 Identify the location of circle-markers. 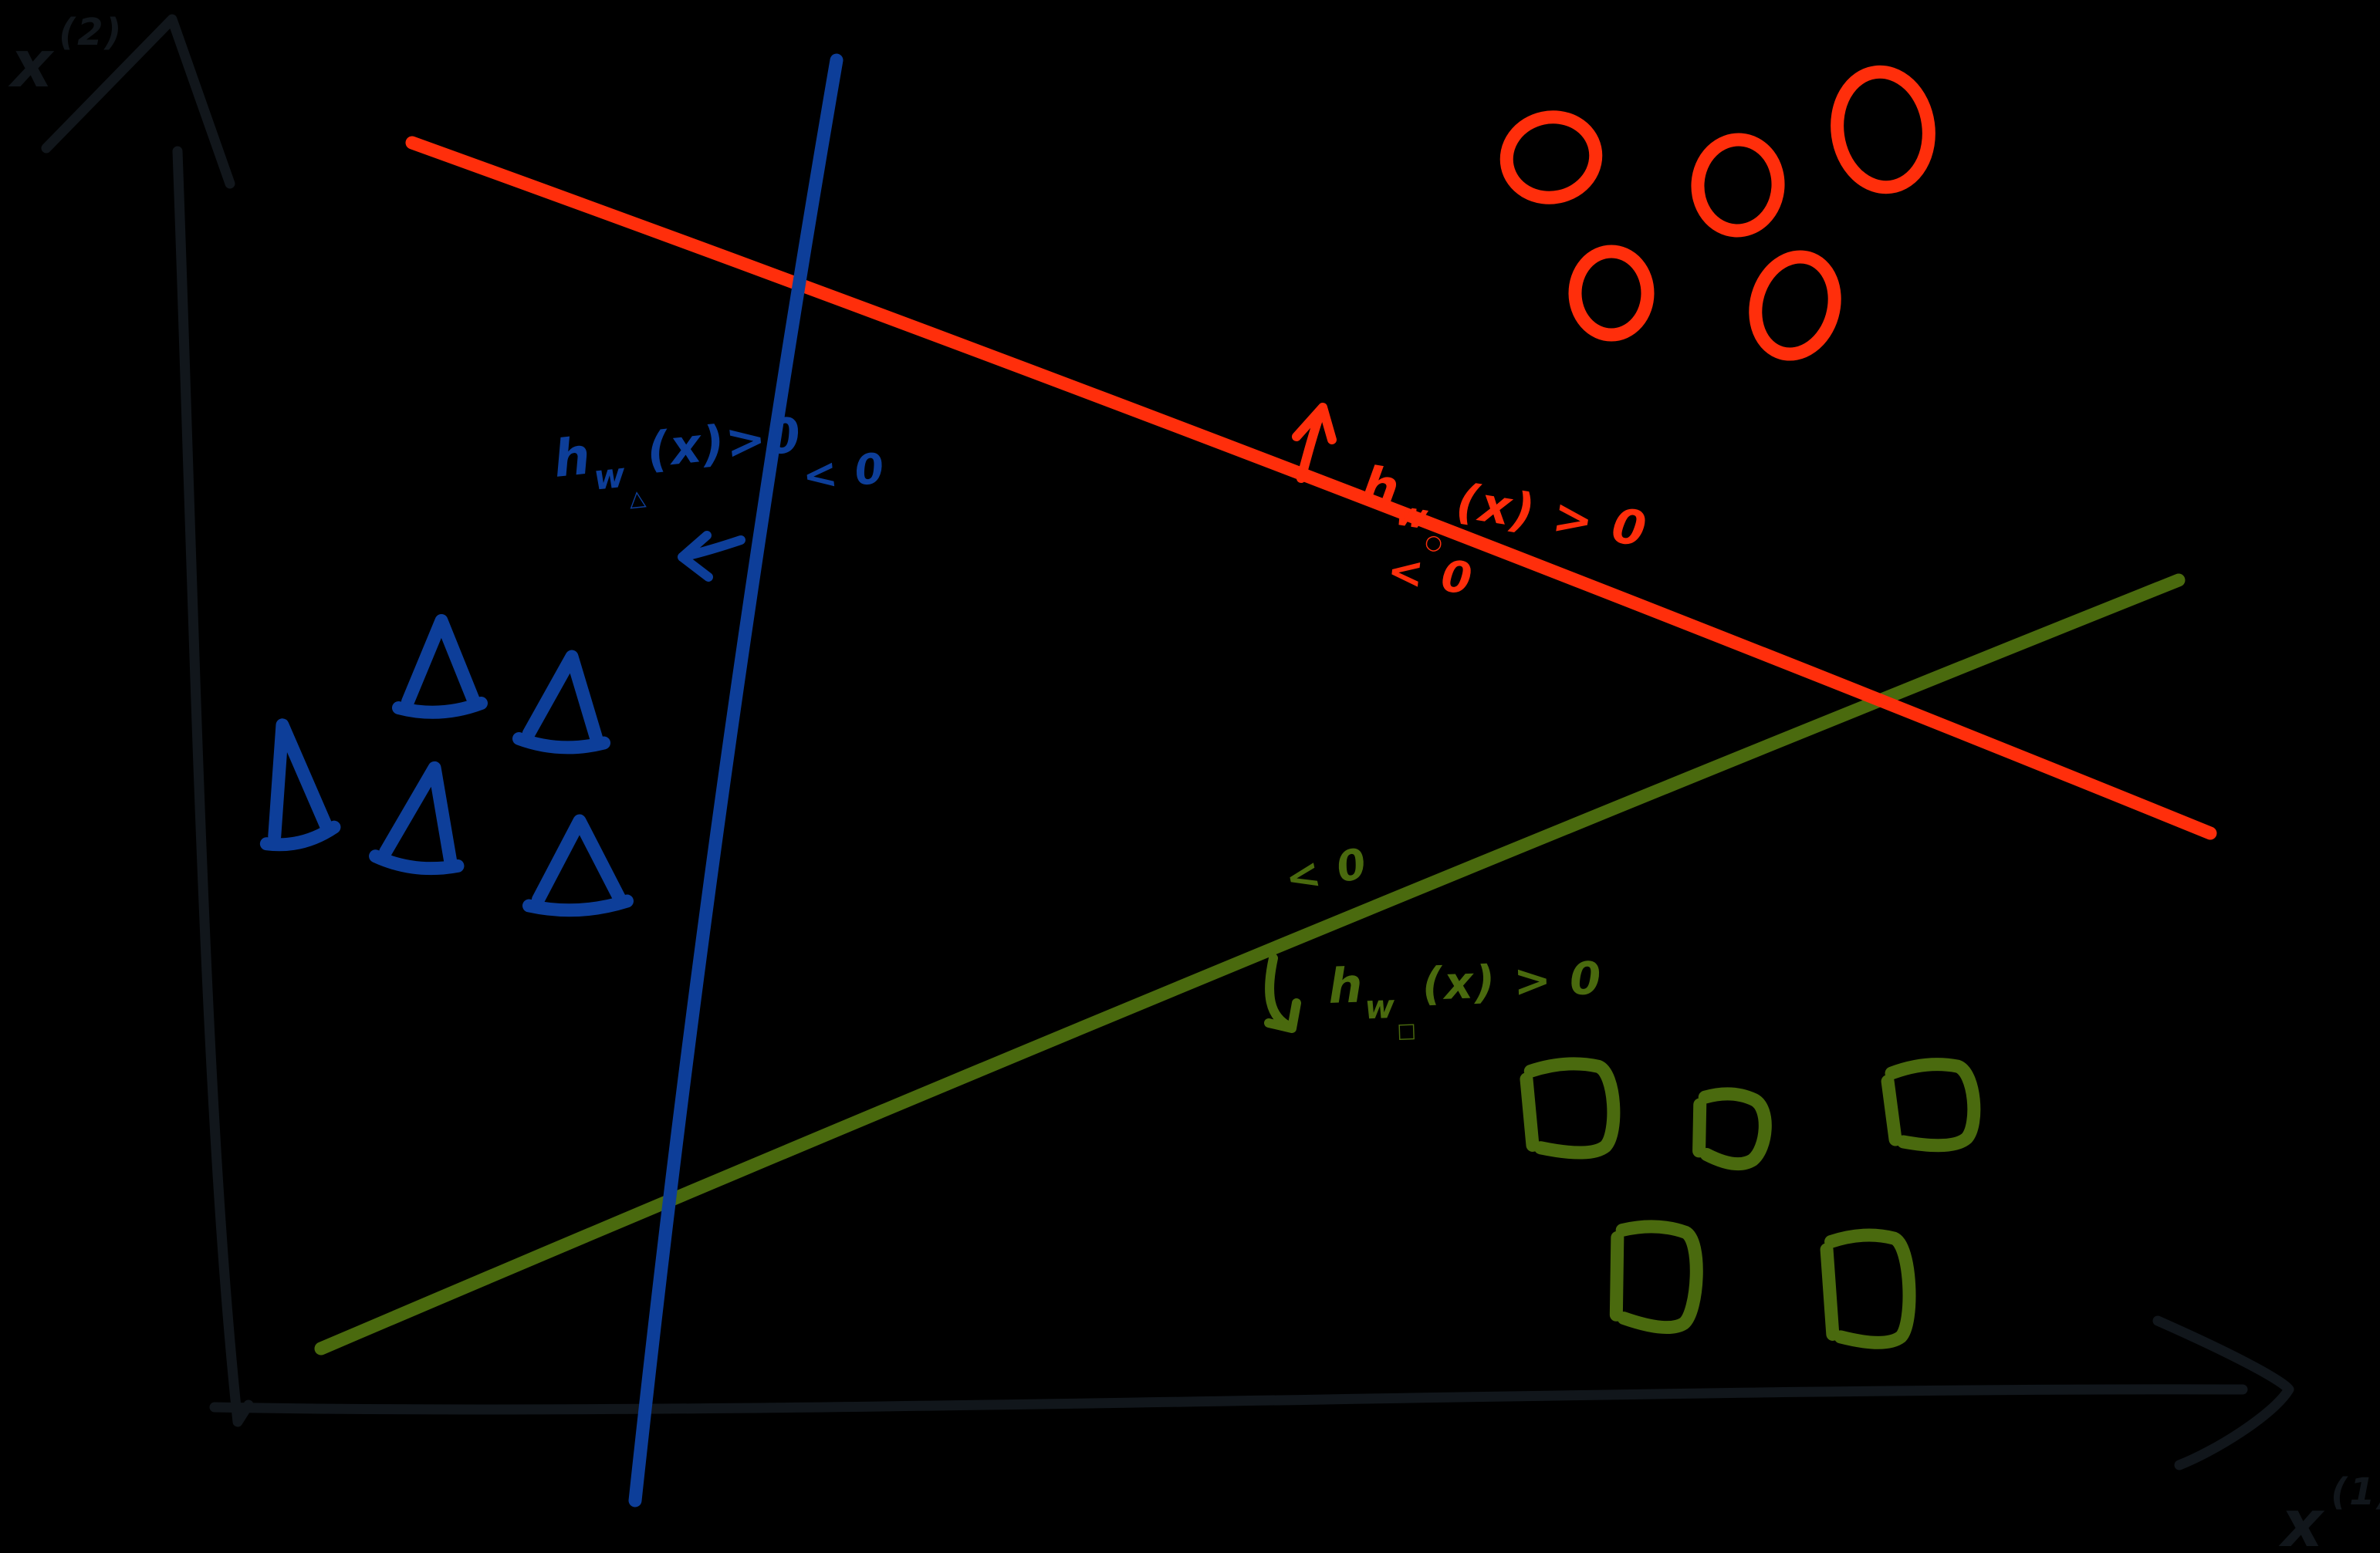
(1717, 213).